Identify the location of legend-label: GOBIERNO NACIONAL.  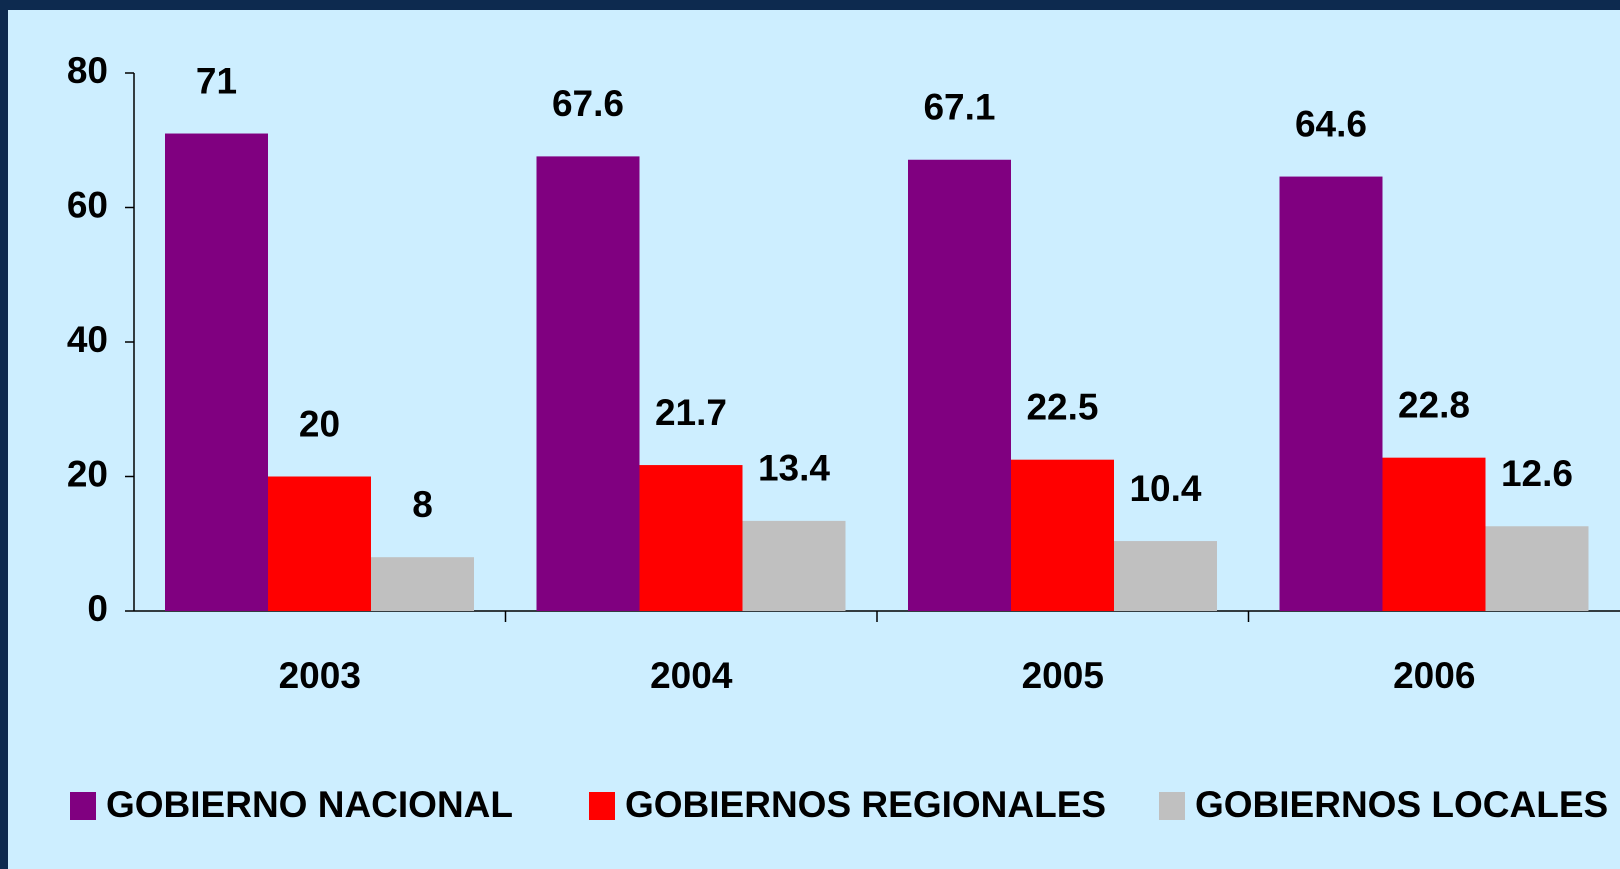
(309, 804).